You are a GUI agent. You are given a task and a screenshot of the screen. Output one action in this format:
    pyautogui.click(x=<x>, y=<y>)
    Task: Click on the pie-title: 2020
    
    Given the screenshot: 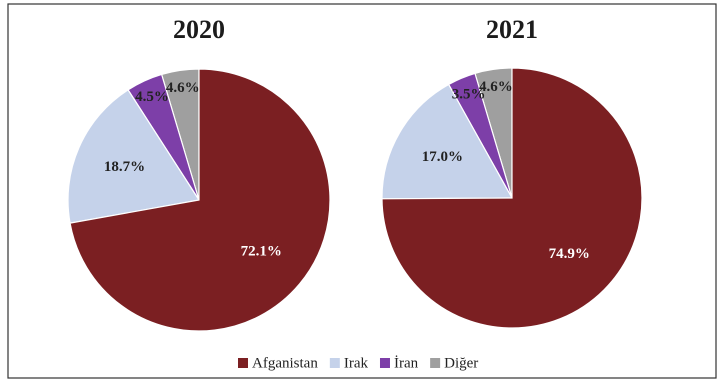 What is the action you would take?
    pyautogui.click(x=199, y=29)
    